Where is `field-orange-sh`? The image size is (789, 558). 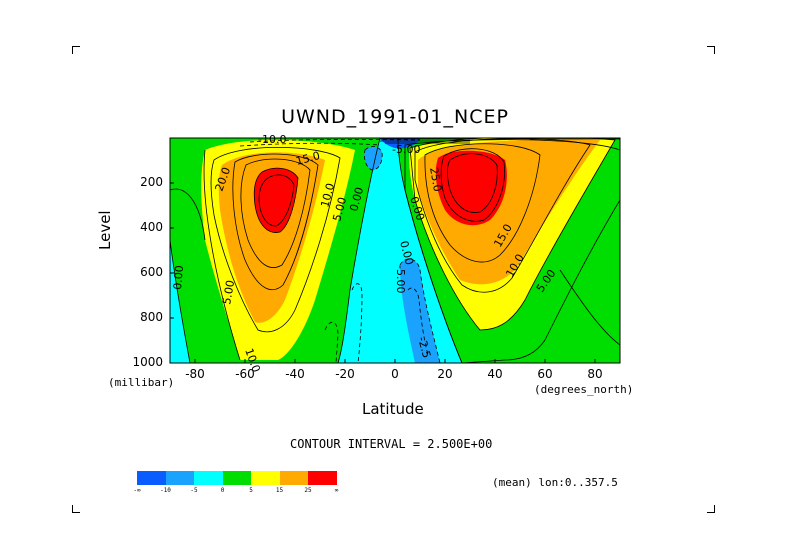 field-orange-sh is located at coordinates (271, 237).